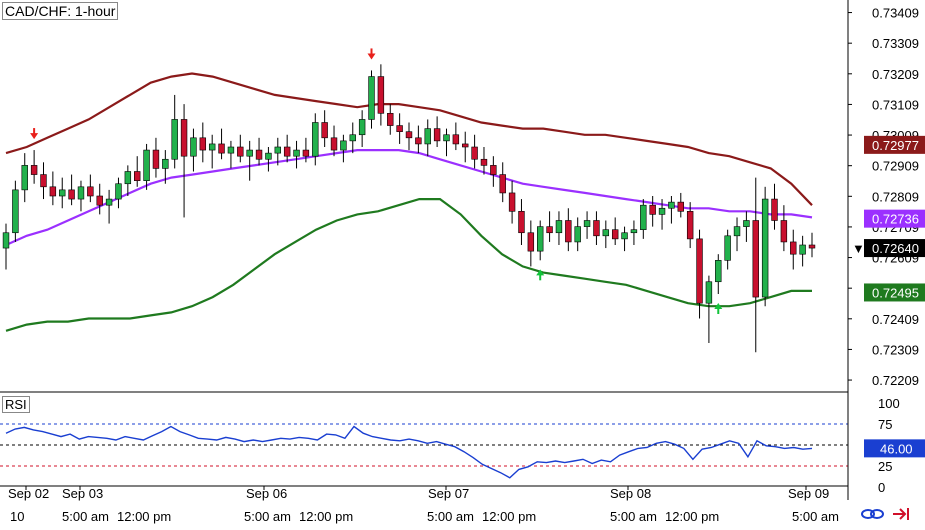  Describe the element at coordinates (872, 514) in the screenshot. I see `link-chain-icon` at that location.